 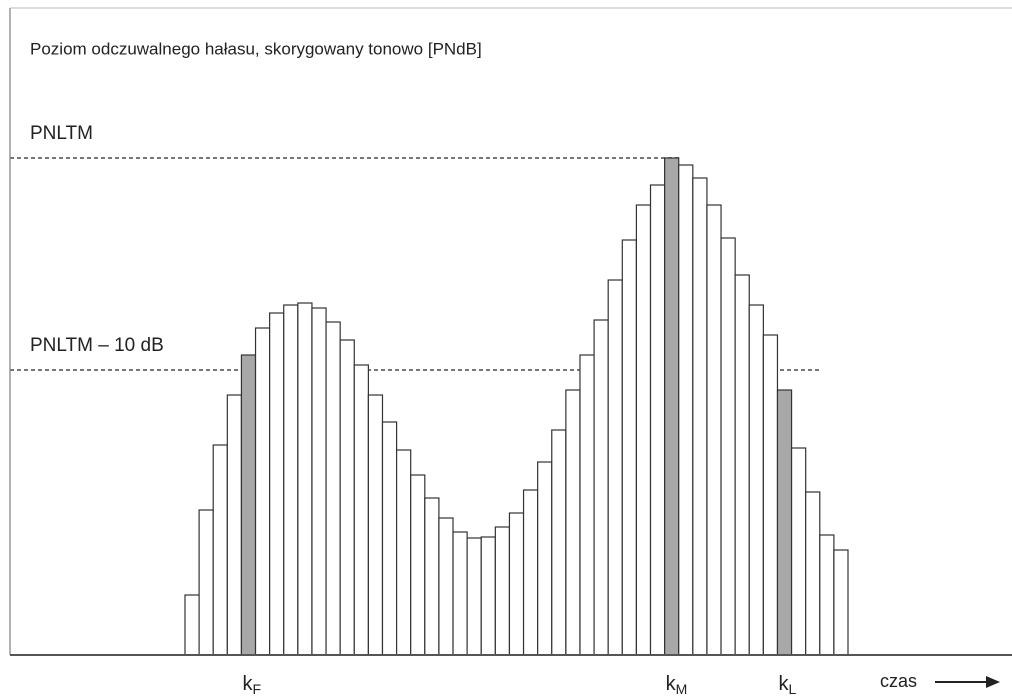 I want to click on x-tick-label: kM, so click(x=677, y=684).